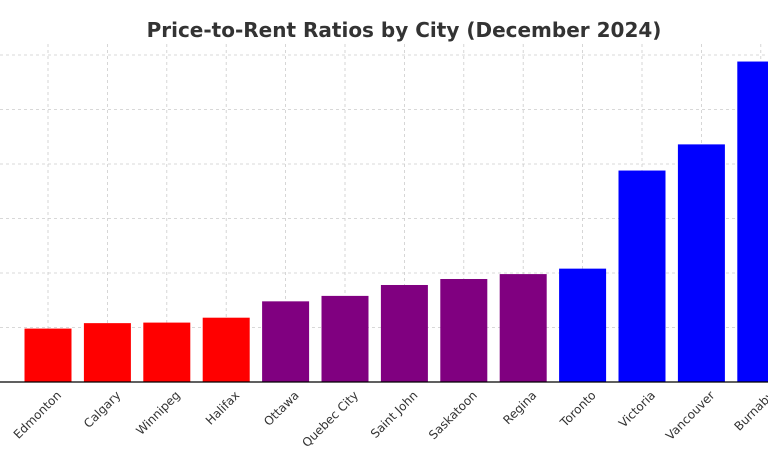 This screenshot has height=453, width=768. I want to click on bar-edmonton, so click(48, 355).